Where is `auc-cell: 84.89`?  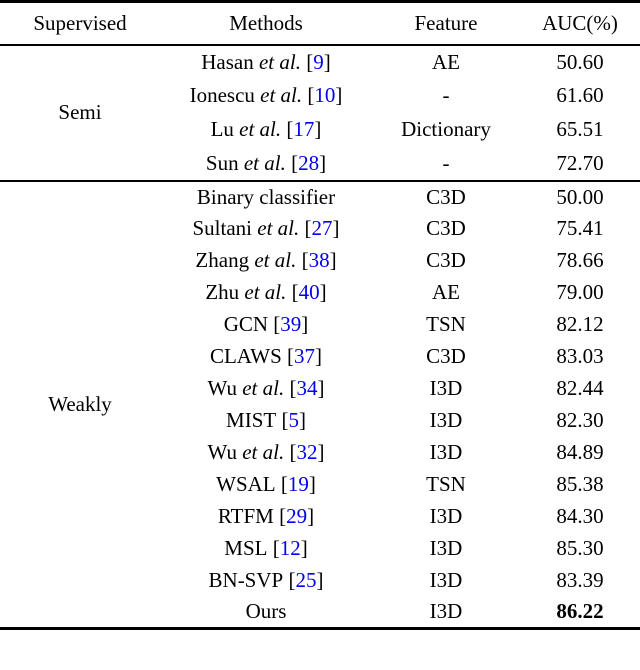 auc-cell: 84.89 is located at coordinates (580, 452).